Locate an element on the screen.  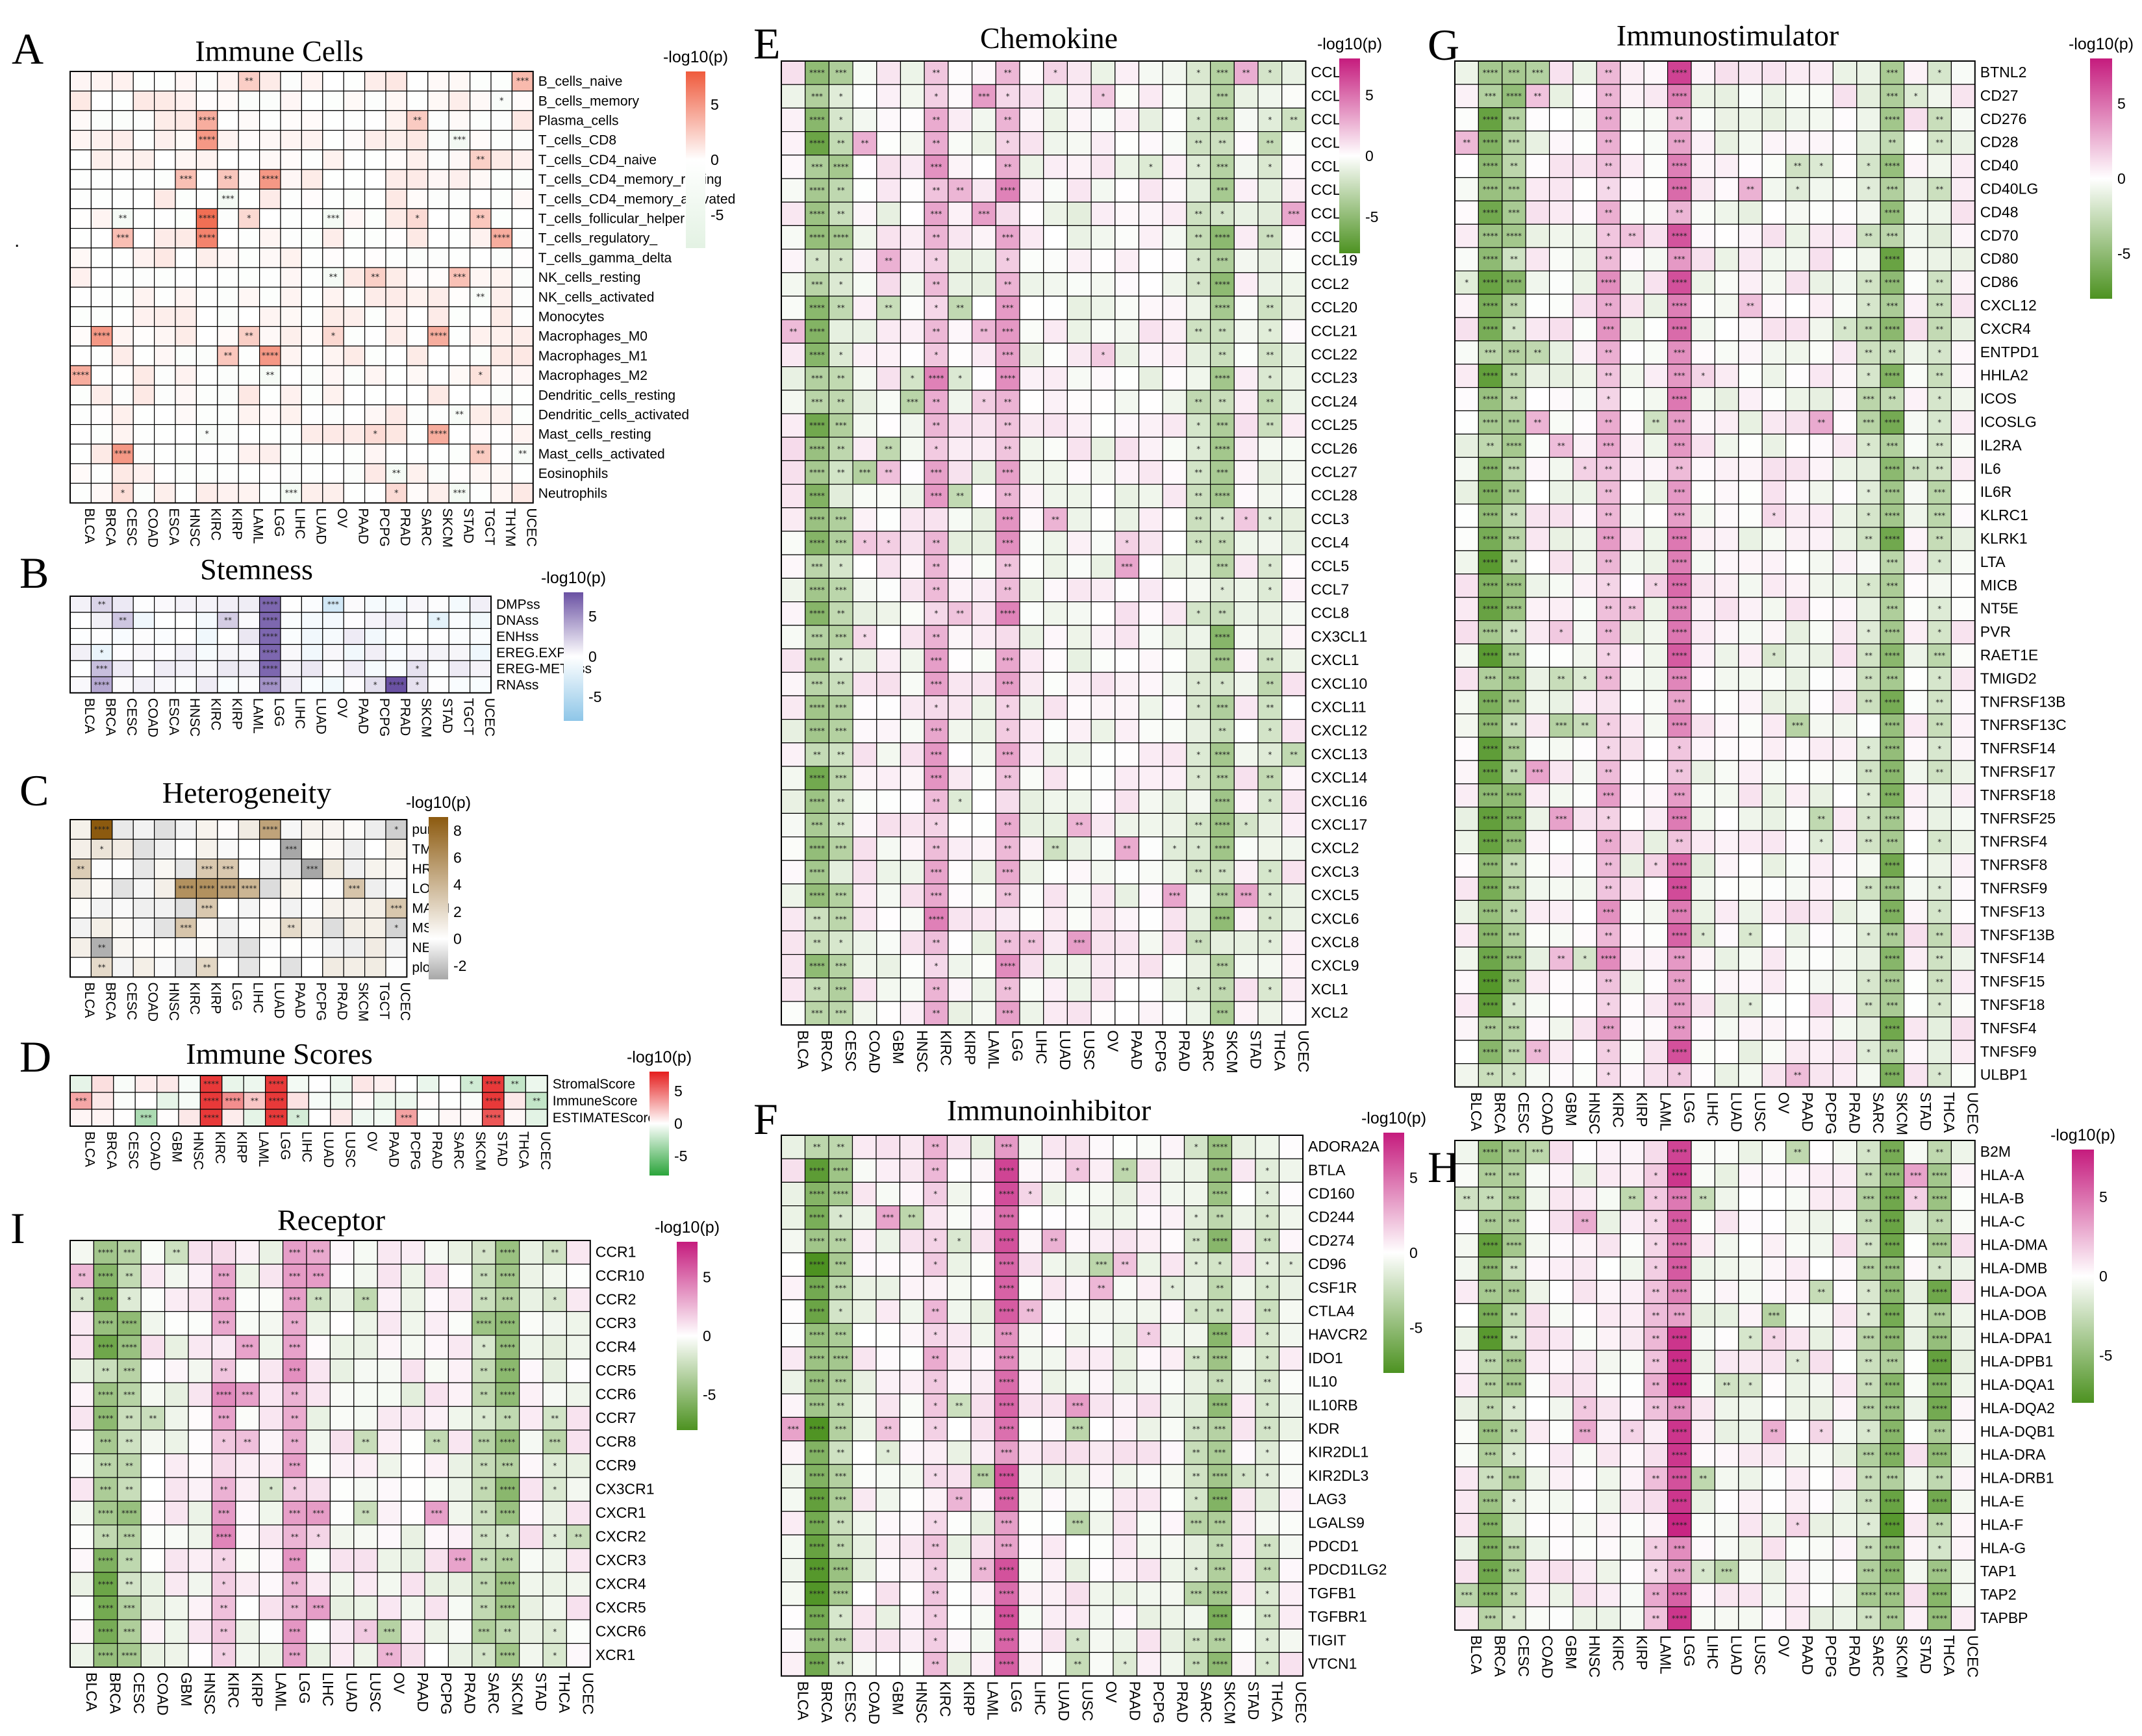
row-label: TNFRSF25 is located at coordinates (2018, 818).